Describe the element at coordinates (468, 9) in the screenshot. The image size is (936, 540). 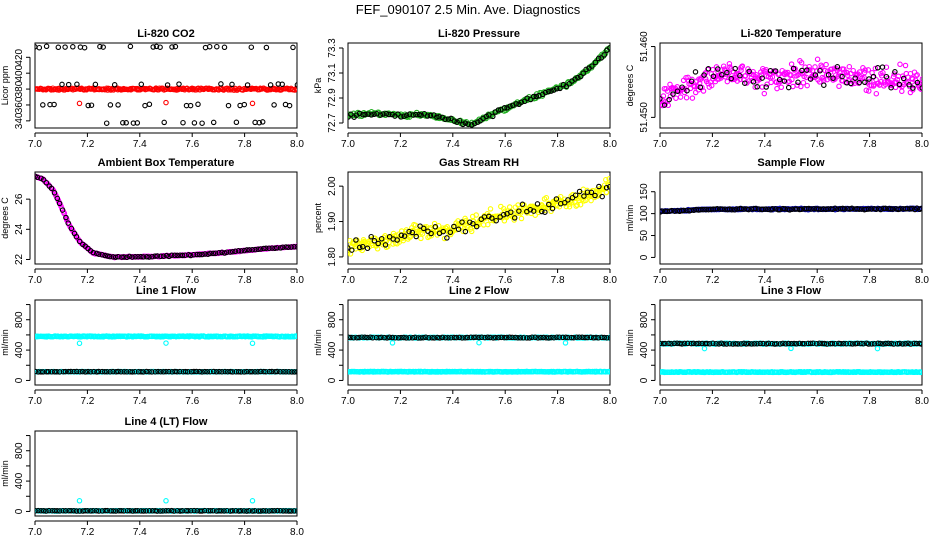
I see `figure-title: FEF_090107 2.5 Min. Ave. Diagnostics` at that location.